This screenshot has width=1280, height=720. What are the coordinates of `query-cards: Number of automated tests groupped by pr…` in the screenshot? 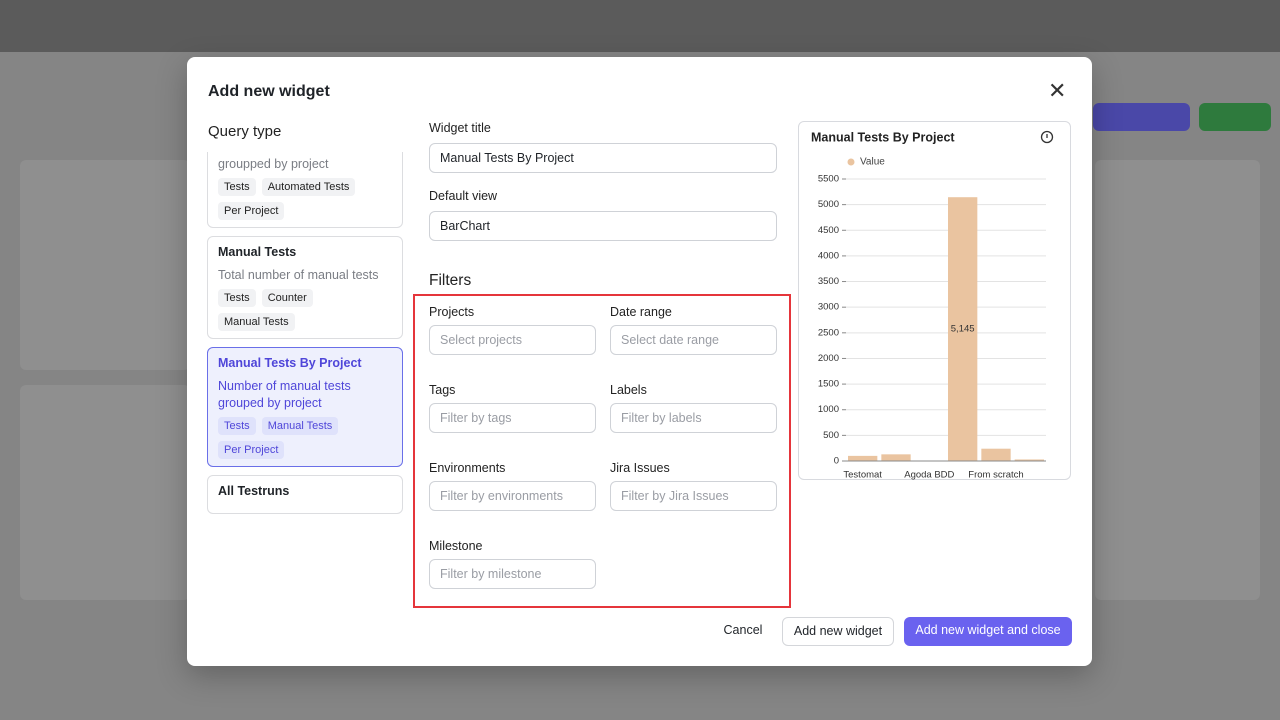 It's located at (305, 333).